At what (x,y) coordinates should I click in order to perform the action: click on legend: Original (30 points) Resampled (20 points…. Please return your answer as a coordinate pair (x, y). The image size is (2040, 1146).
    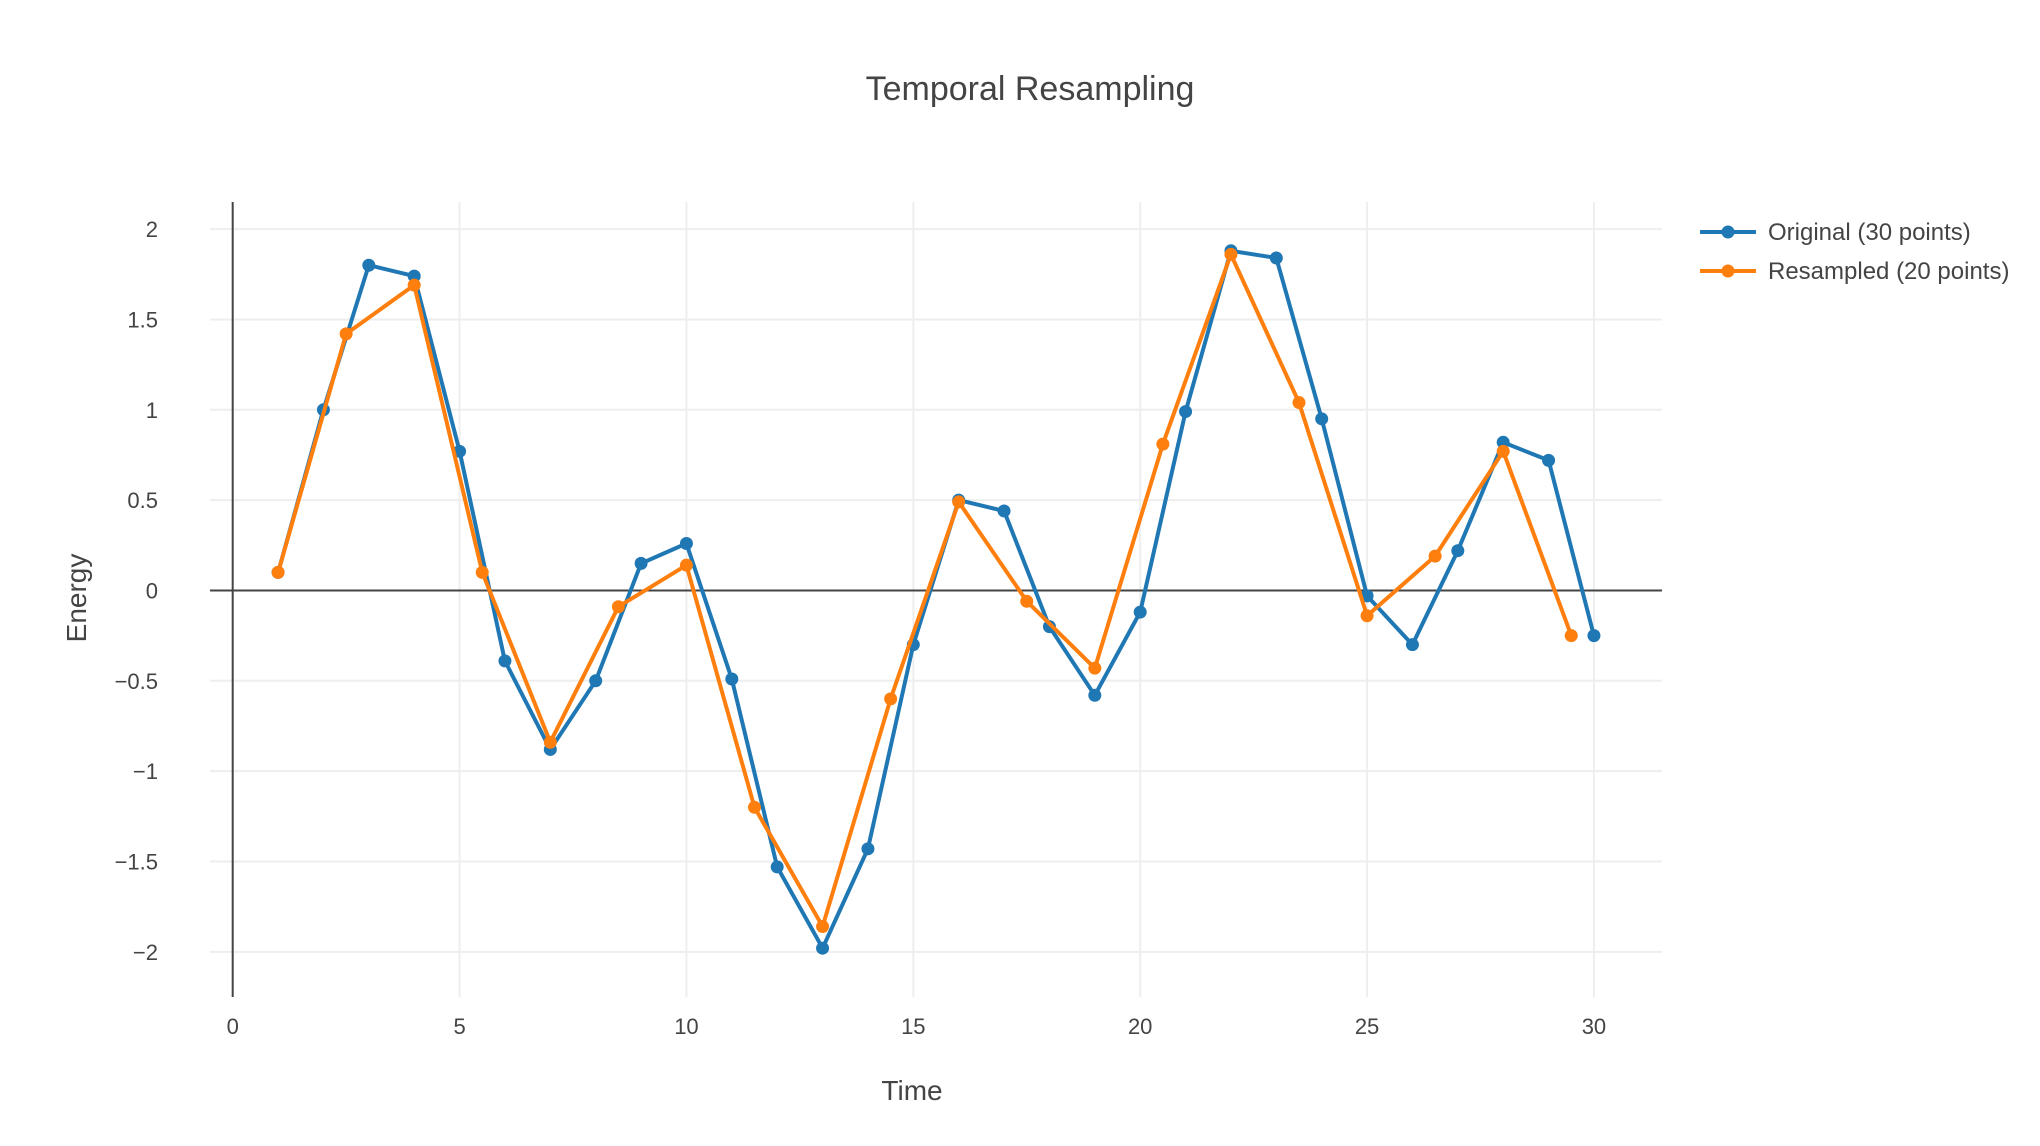
    Looking at the image, I should click on (1854, 252).